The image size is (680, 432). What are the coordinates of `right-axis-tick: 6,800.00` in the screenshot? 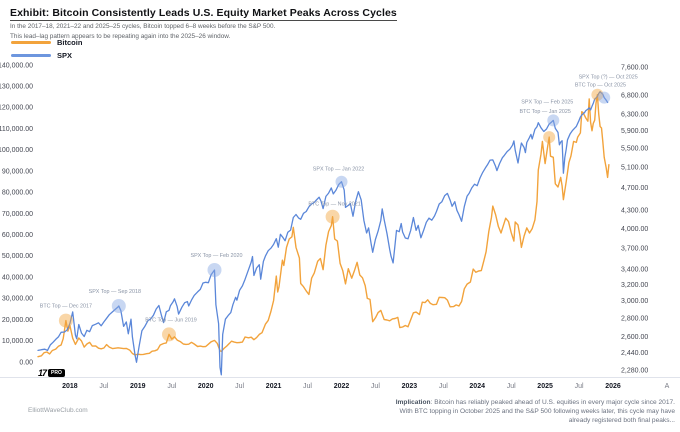 It's located at (634, 95).